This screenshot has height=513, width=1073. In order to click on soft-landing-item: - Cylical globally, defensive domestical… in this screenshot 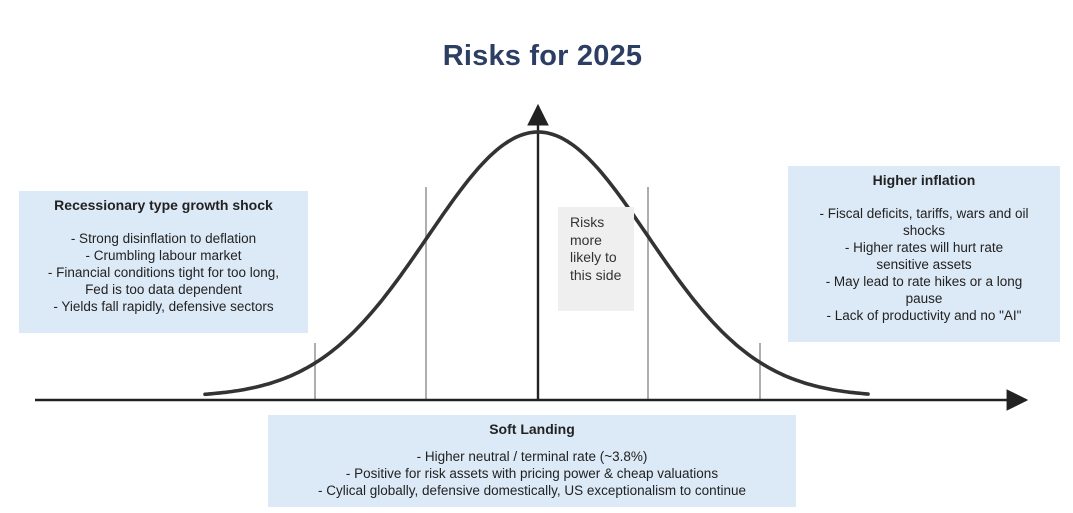, I will do `click(532, 490)`.